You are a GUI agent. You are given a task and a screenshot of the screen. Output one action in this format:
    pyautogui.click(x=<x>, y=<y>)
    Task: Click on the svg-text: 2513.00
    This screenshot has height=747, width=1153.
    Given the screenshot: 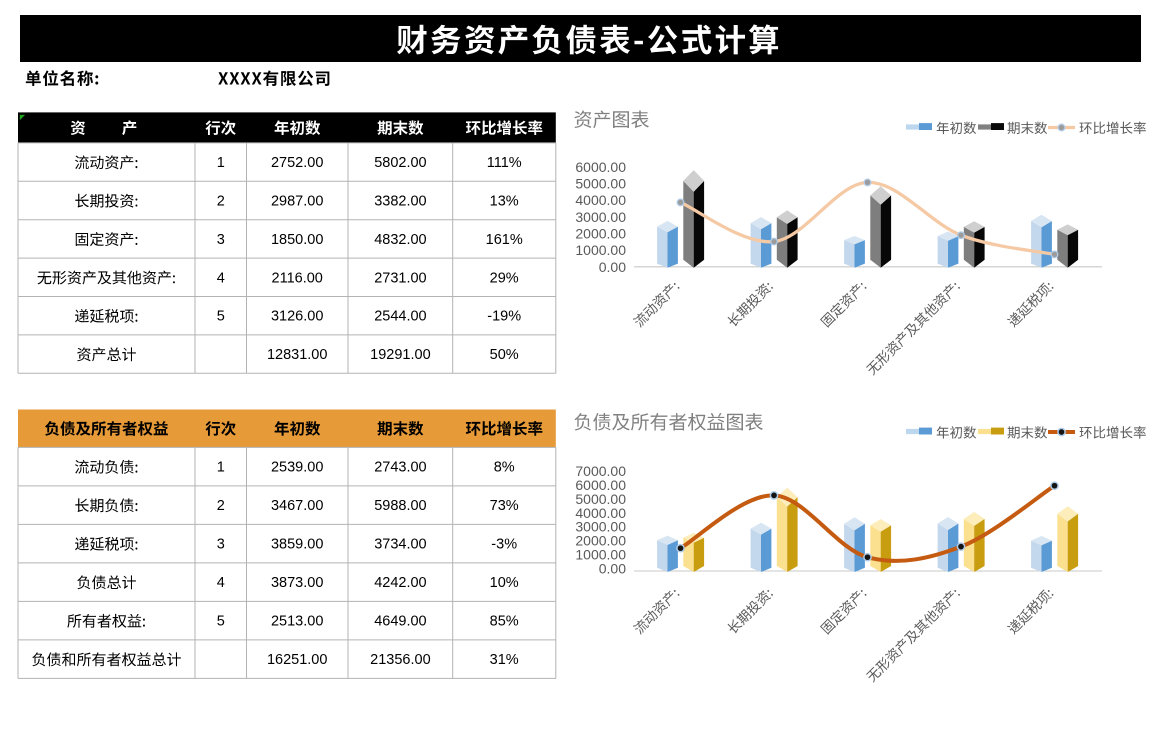 What is the action you would take?
    pyautogui.click(x=297, y=622)
    